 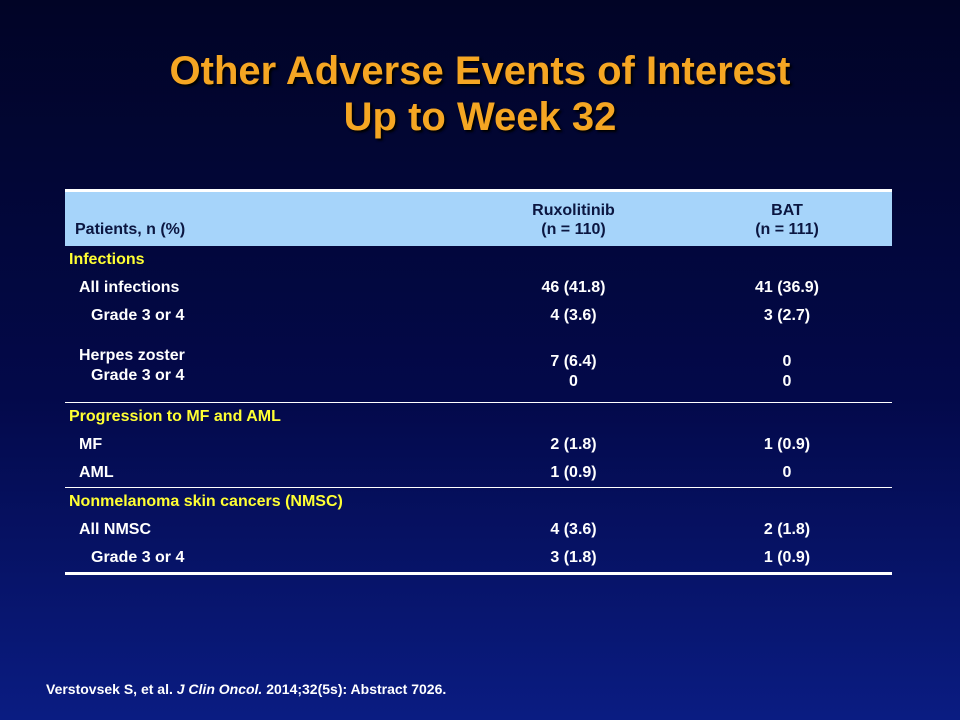 What do you see at coordinates (109, 689) in the screenshot?
I see `citation-authors: Verstovsek S, et al.` at bounding box center [109, 689].